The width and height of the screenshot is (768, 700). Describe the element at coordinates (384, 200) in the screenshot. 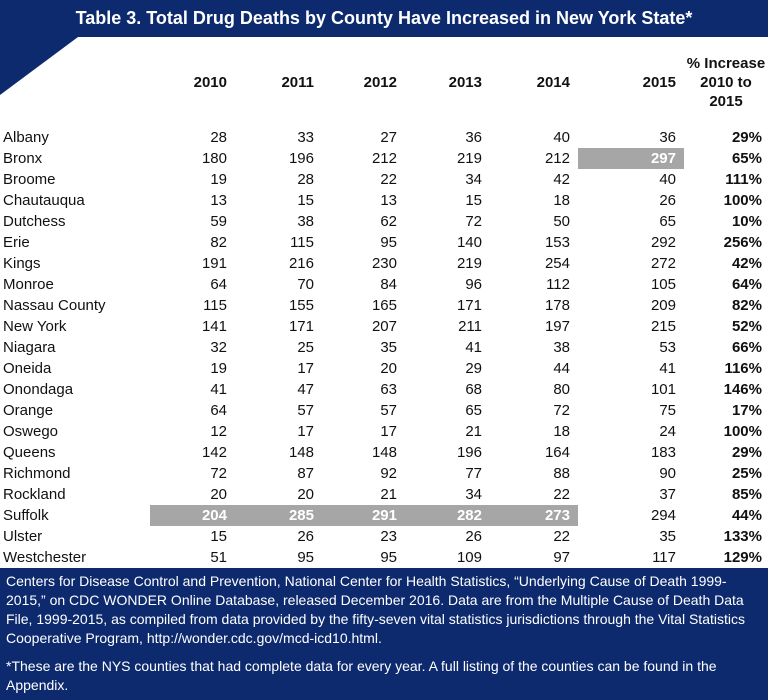

I see `table-row: Chautauqua 13 15 13 15 18 26 100%` at that location.